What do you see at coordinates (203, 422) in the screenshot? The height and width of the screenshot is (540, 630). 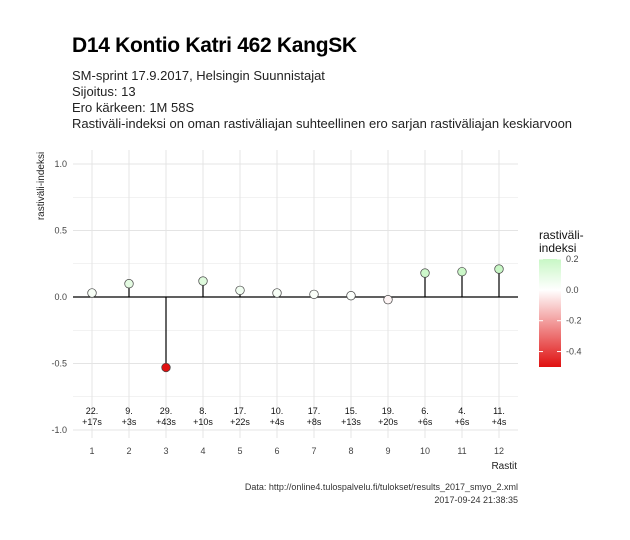 I see `annotation-time: +10s` at bounding box center [203, 422].